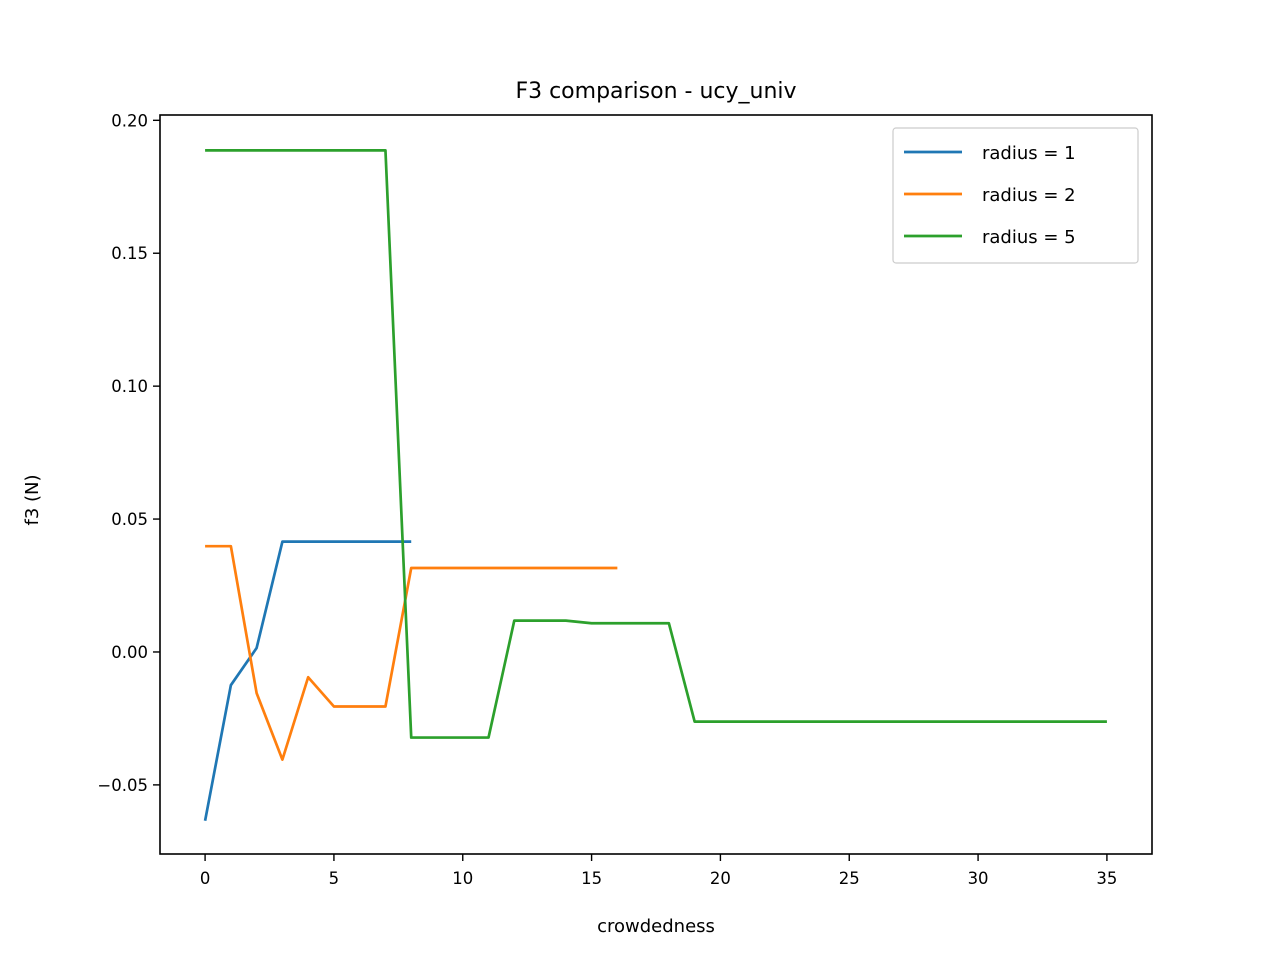  What do you see at coordinates (849, 878) in the screenshot?
I see `x-tick-label: 25` at bounding box center [849, 878].